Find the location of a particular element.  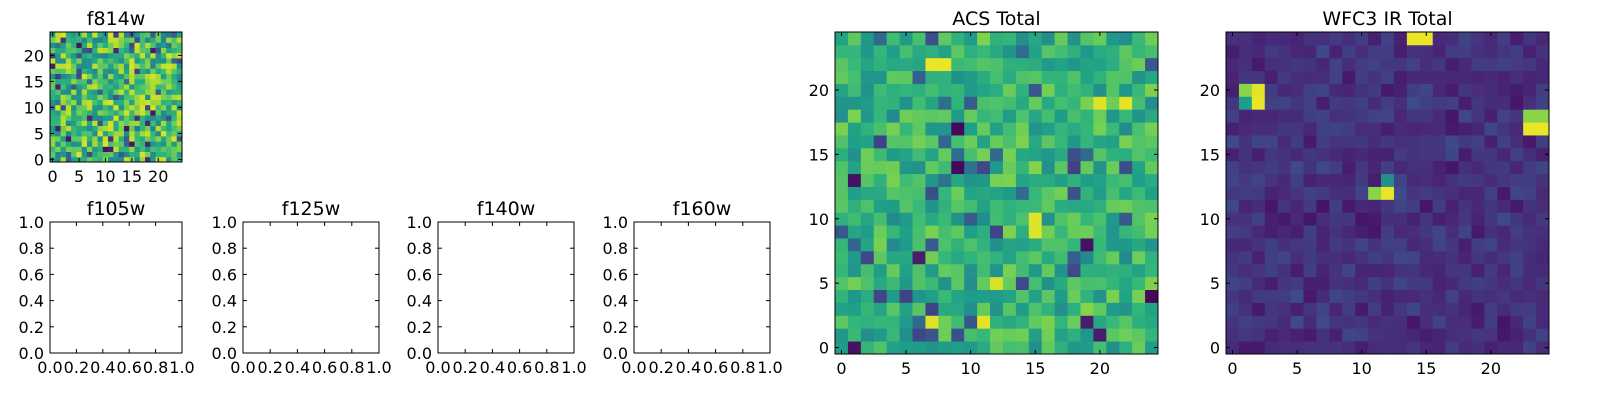

panel-title-f125w: f125w is located at coordinates (311, 209).